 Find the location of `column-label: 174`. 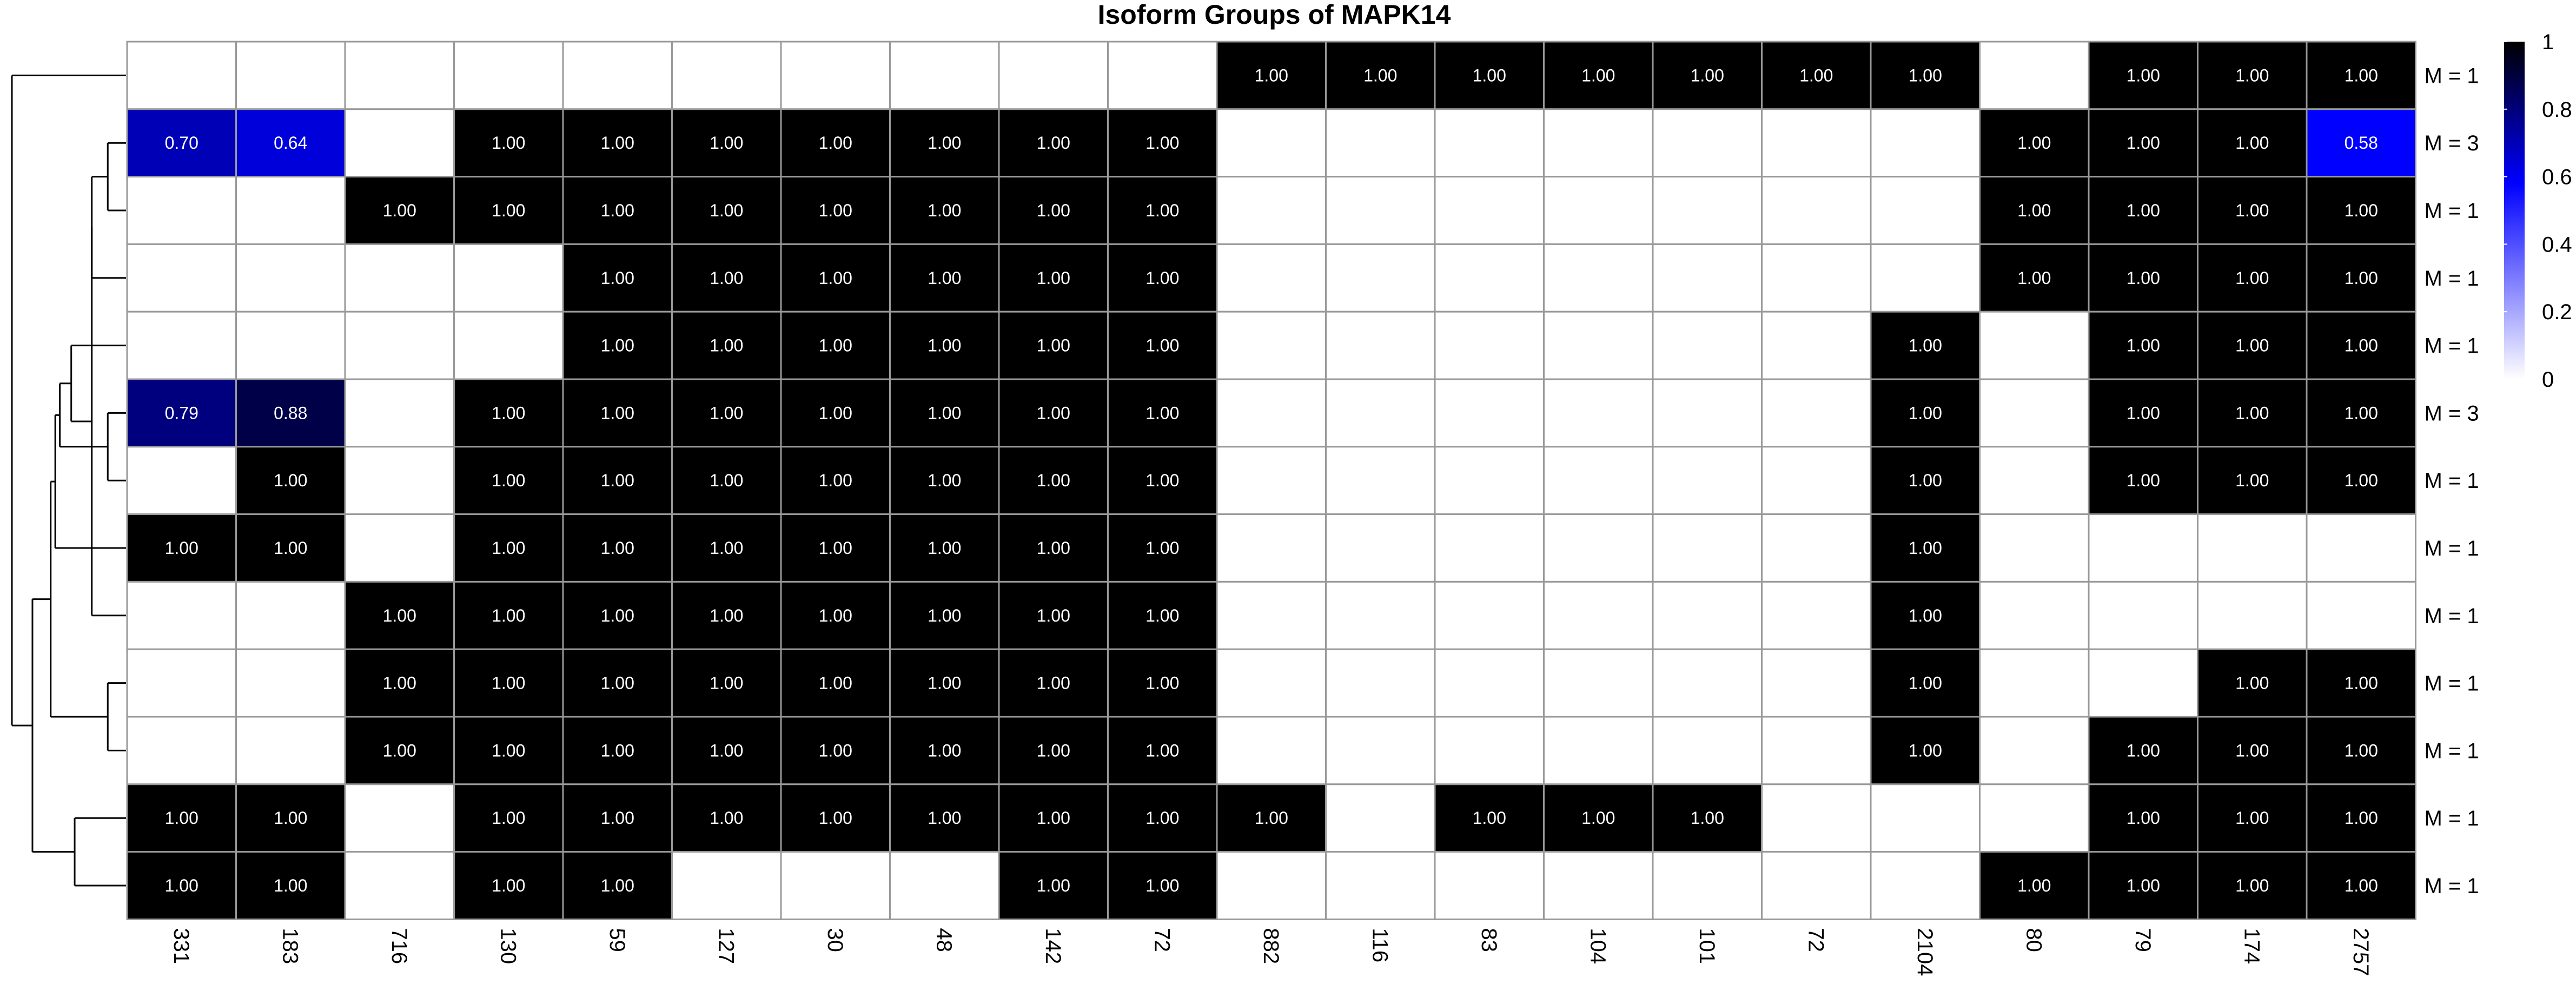

column-label: 174 is located at coordinates (2252, 946).